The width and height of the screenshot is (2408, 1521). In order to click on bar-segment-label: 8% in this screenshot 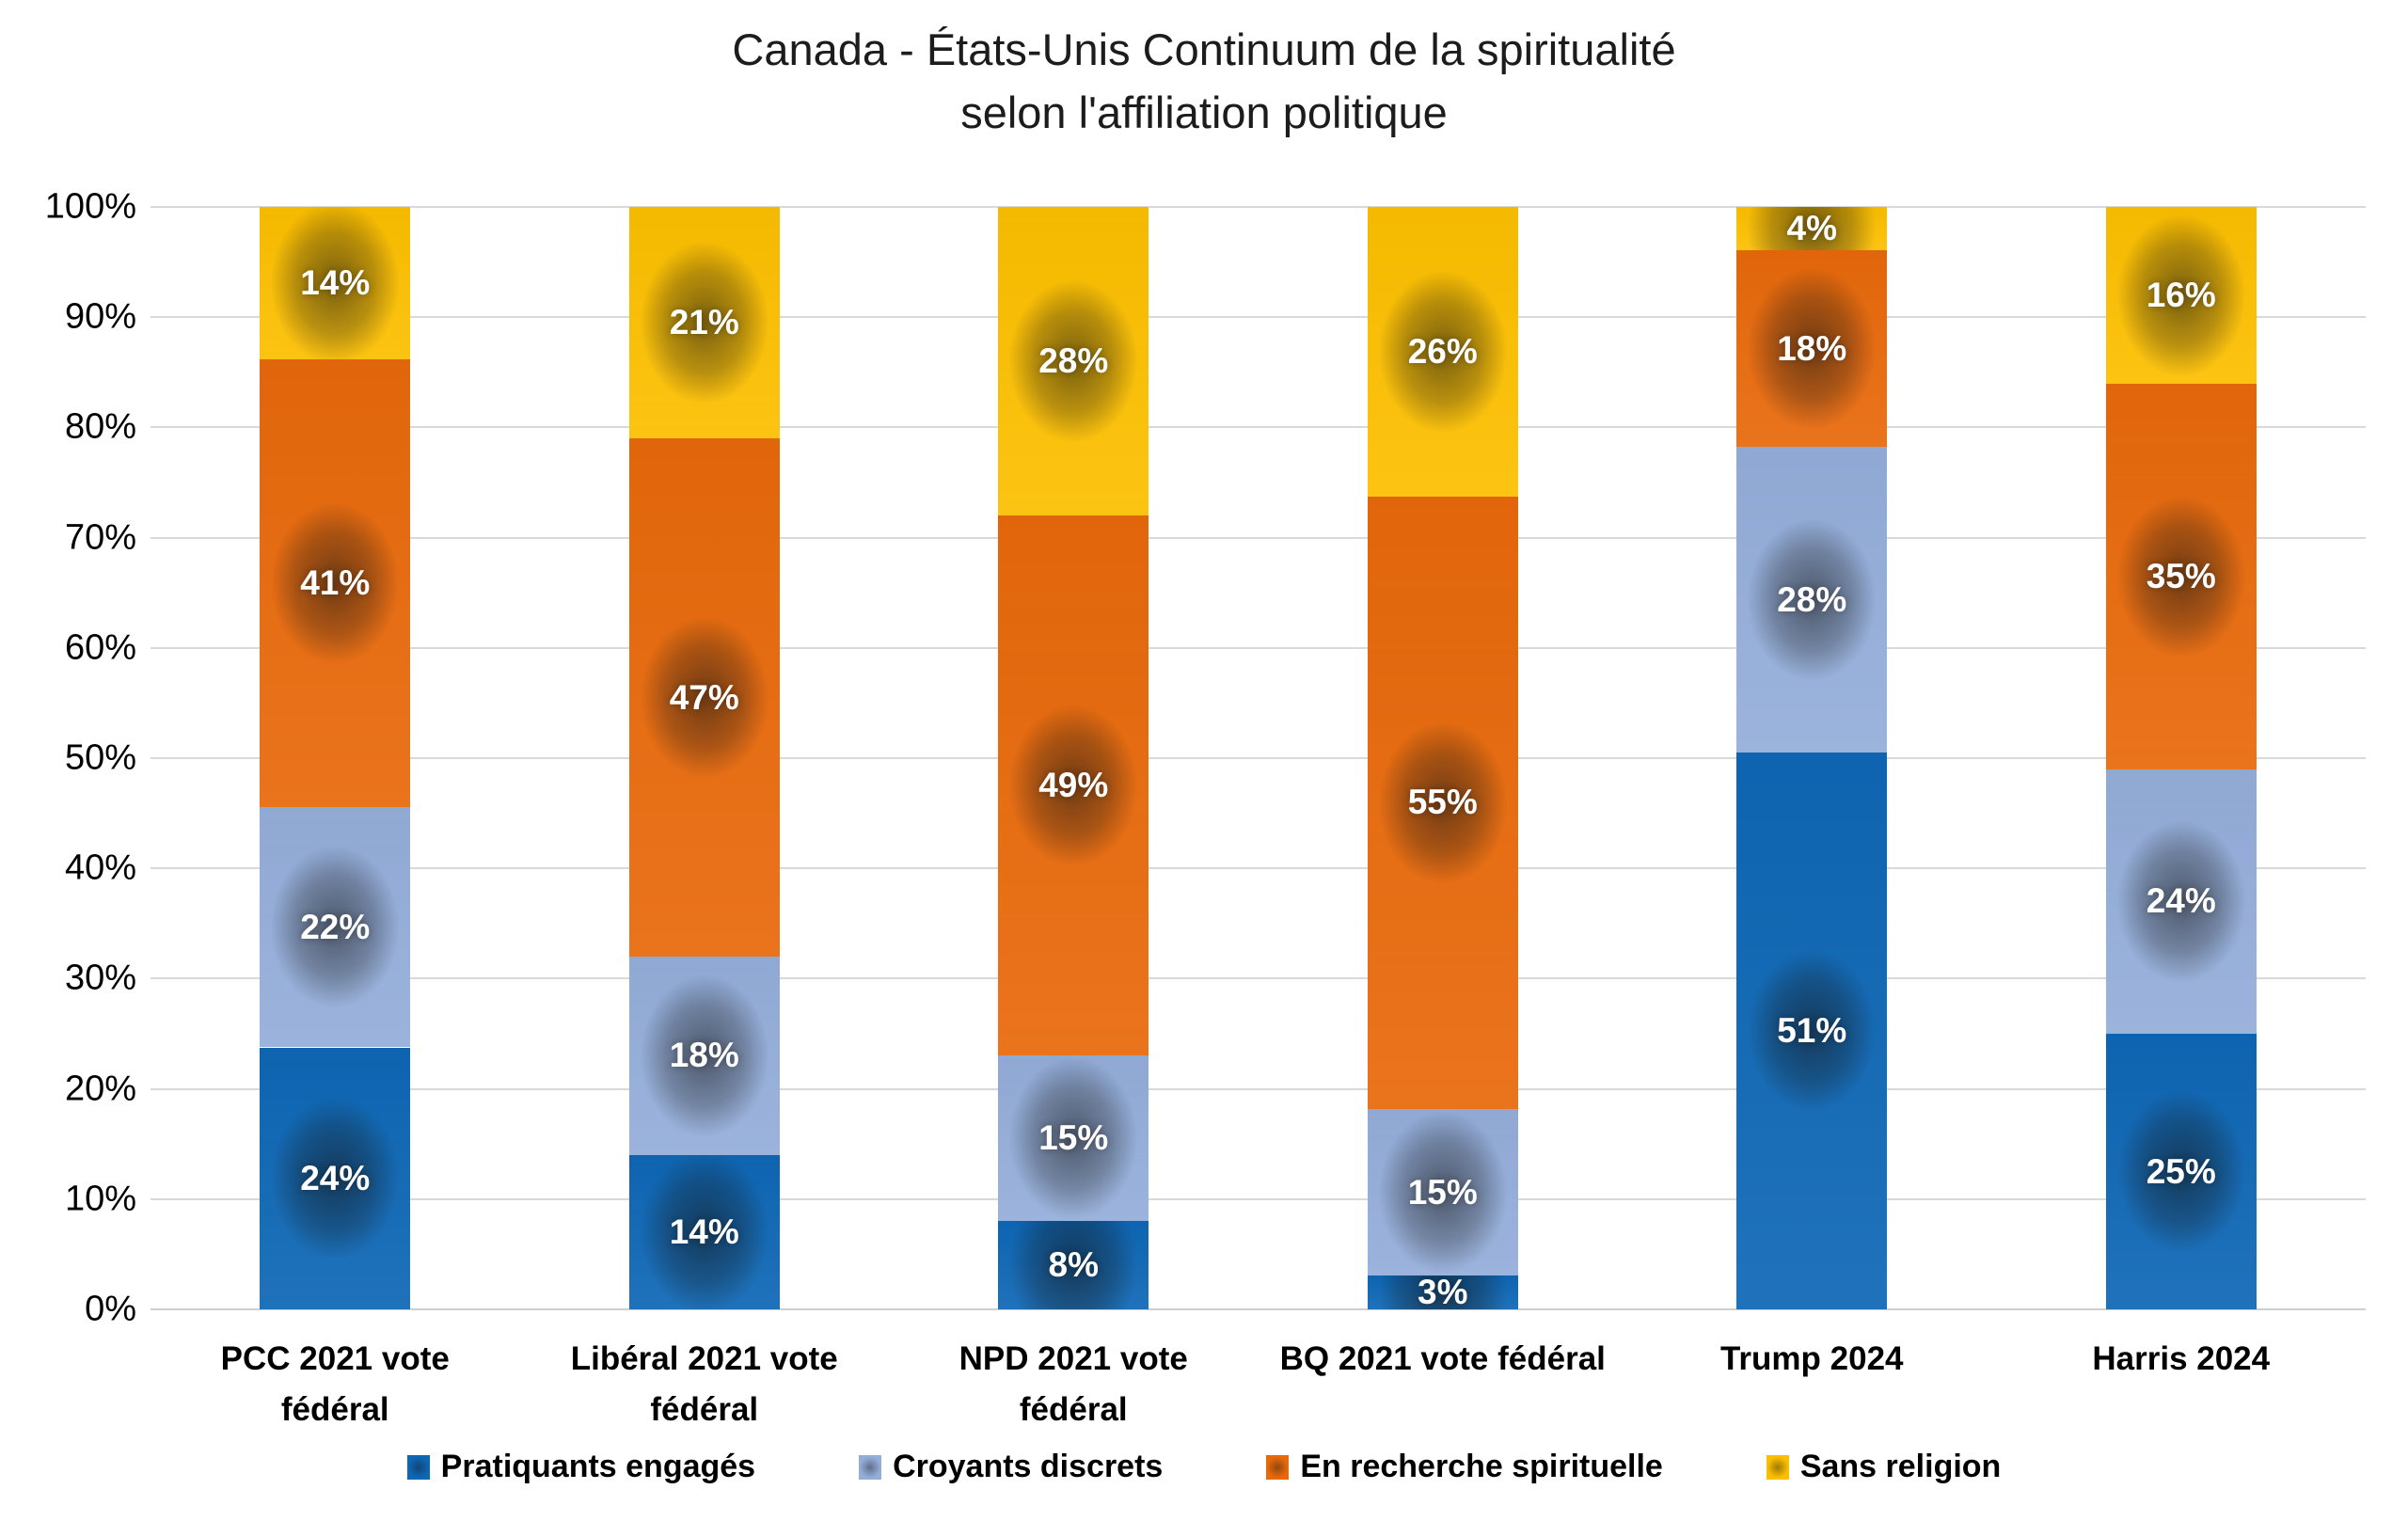, I will do `click(1074, 1265)`.